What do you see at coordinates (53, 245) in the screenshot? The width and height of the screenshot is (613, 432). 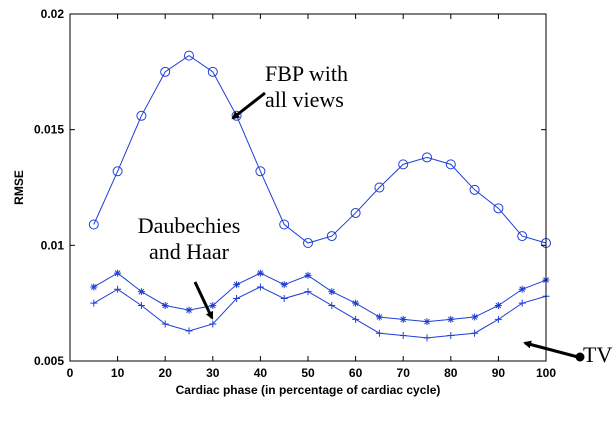 I see `y-tick-label: 0.01` at bounding box center [53, 245].